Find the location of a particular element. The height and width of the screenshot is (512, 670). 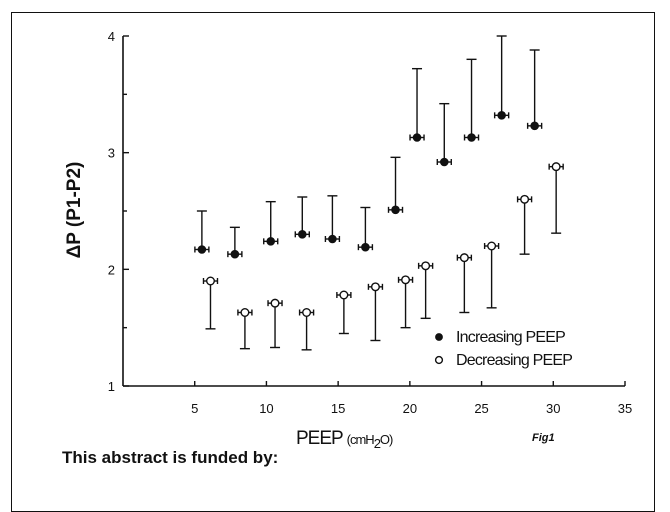

x-tick-label: 35 is located at coordinates (625, 408).